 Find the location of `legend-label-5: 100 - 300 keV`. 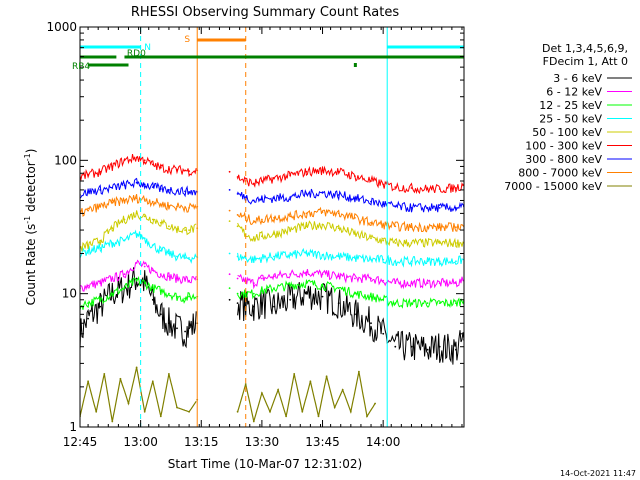

legend-label-5: 100 - 300 keV is located at coordinates (563, 146).